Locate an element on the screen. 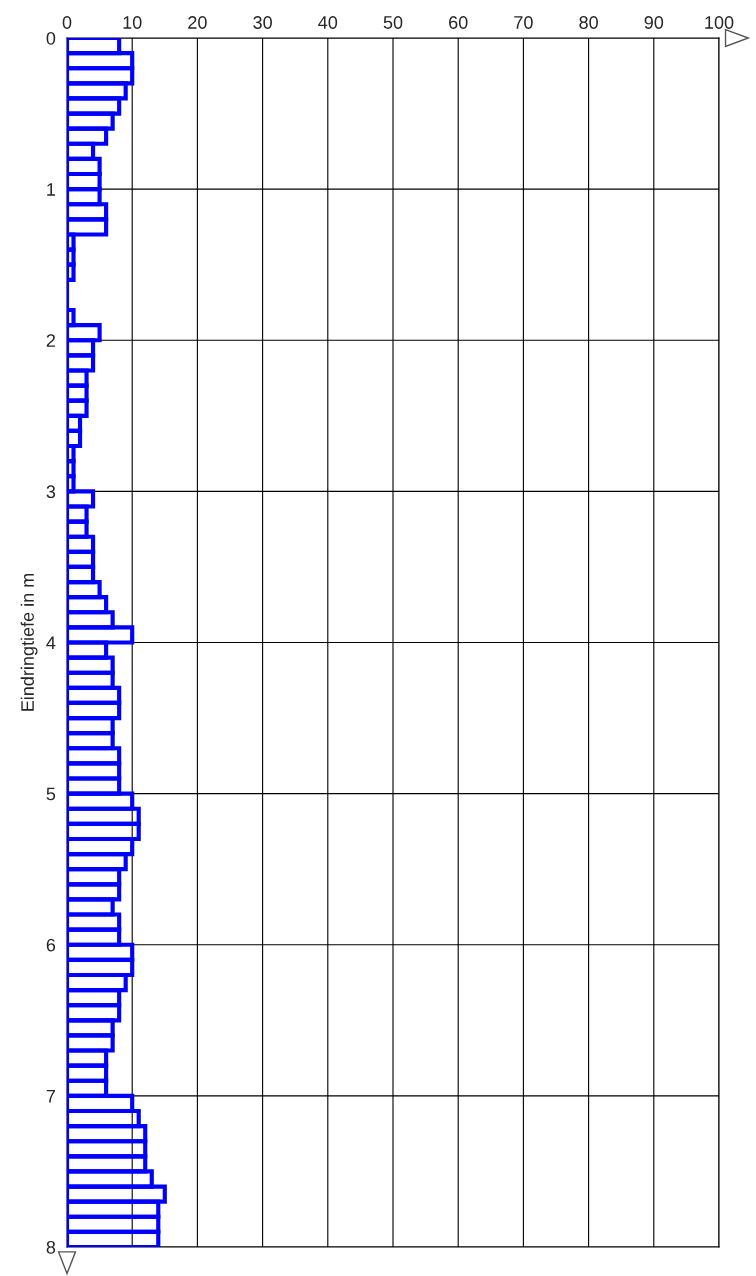 This screenshot has height=1276, width=756. x-tick-label: 80 is located at coordinates (588, 22).